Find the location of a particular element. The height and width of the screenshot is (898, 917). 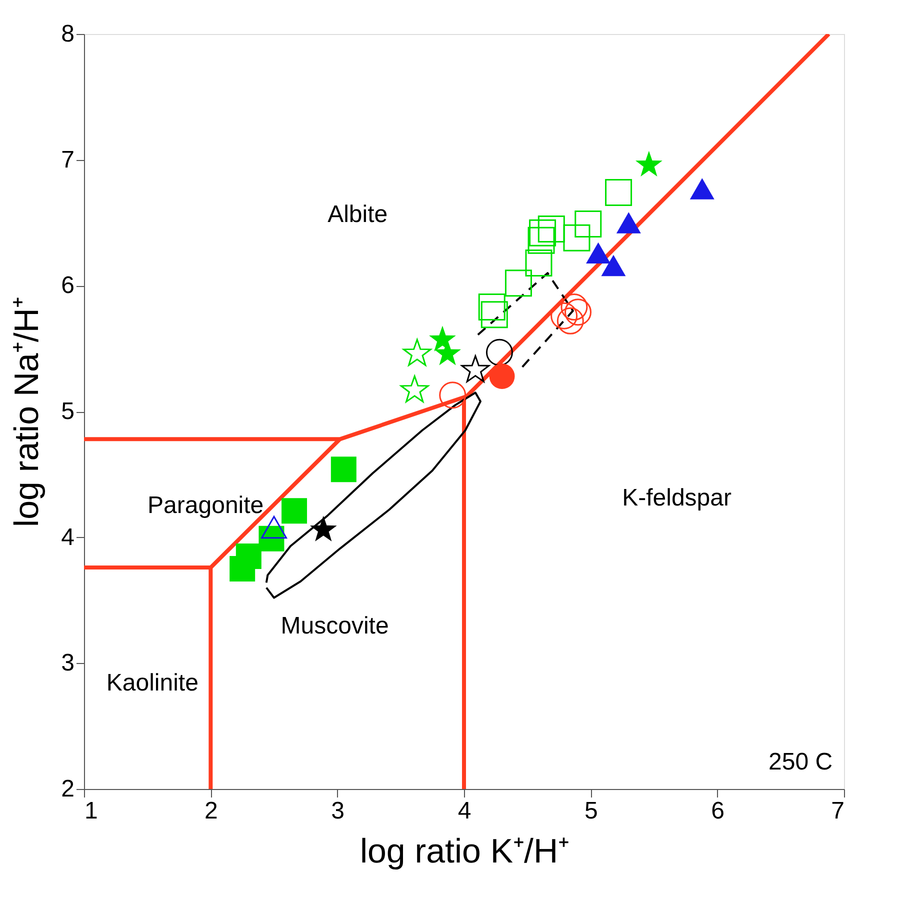

annotation: 250 C is located at coordinates (800, 762).